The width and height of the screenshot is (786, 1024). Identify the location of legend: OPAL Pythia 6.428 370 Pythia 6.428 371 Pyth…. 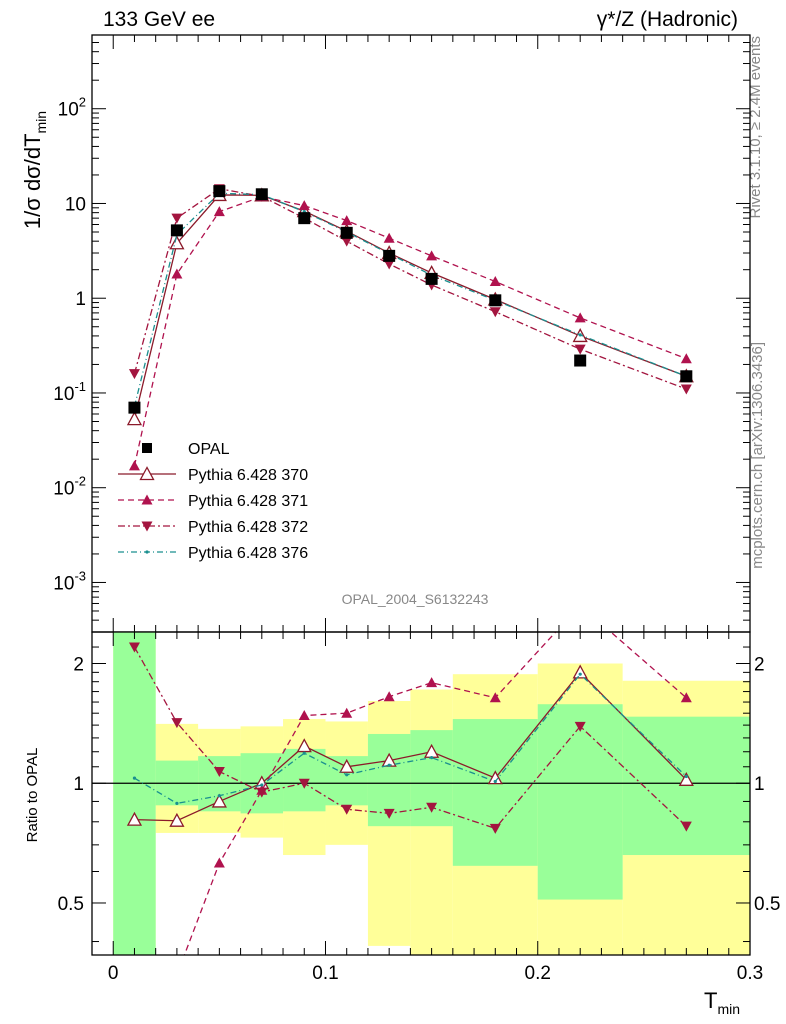
(213, 501).